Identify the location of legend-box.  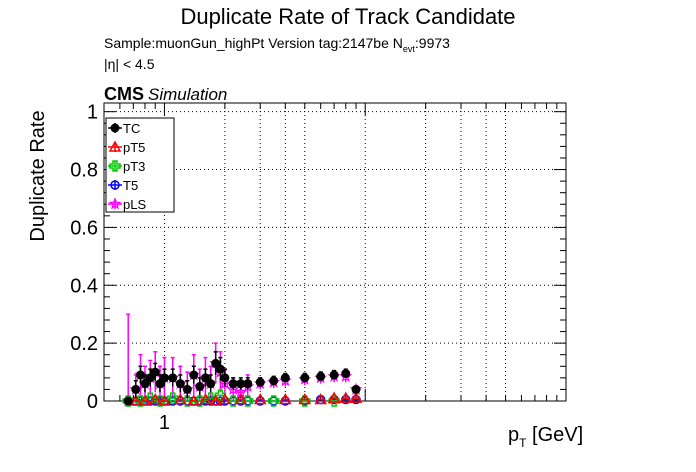
(140, 165).